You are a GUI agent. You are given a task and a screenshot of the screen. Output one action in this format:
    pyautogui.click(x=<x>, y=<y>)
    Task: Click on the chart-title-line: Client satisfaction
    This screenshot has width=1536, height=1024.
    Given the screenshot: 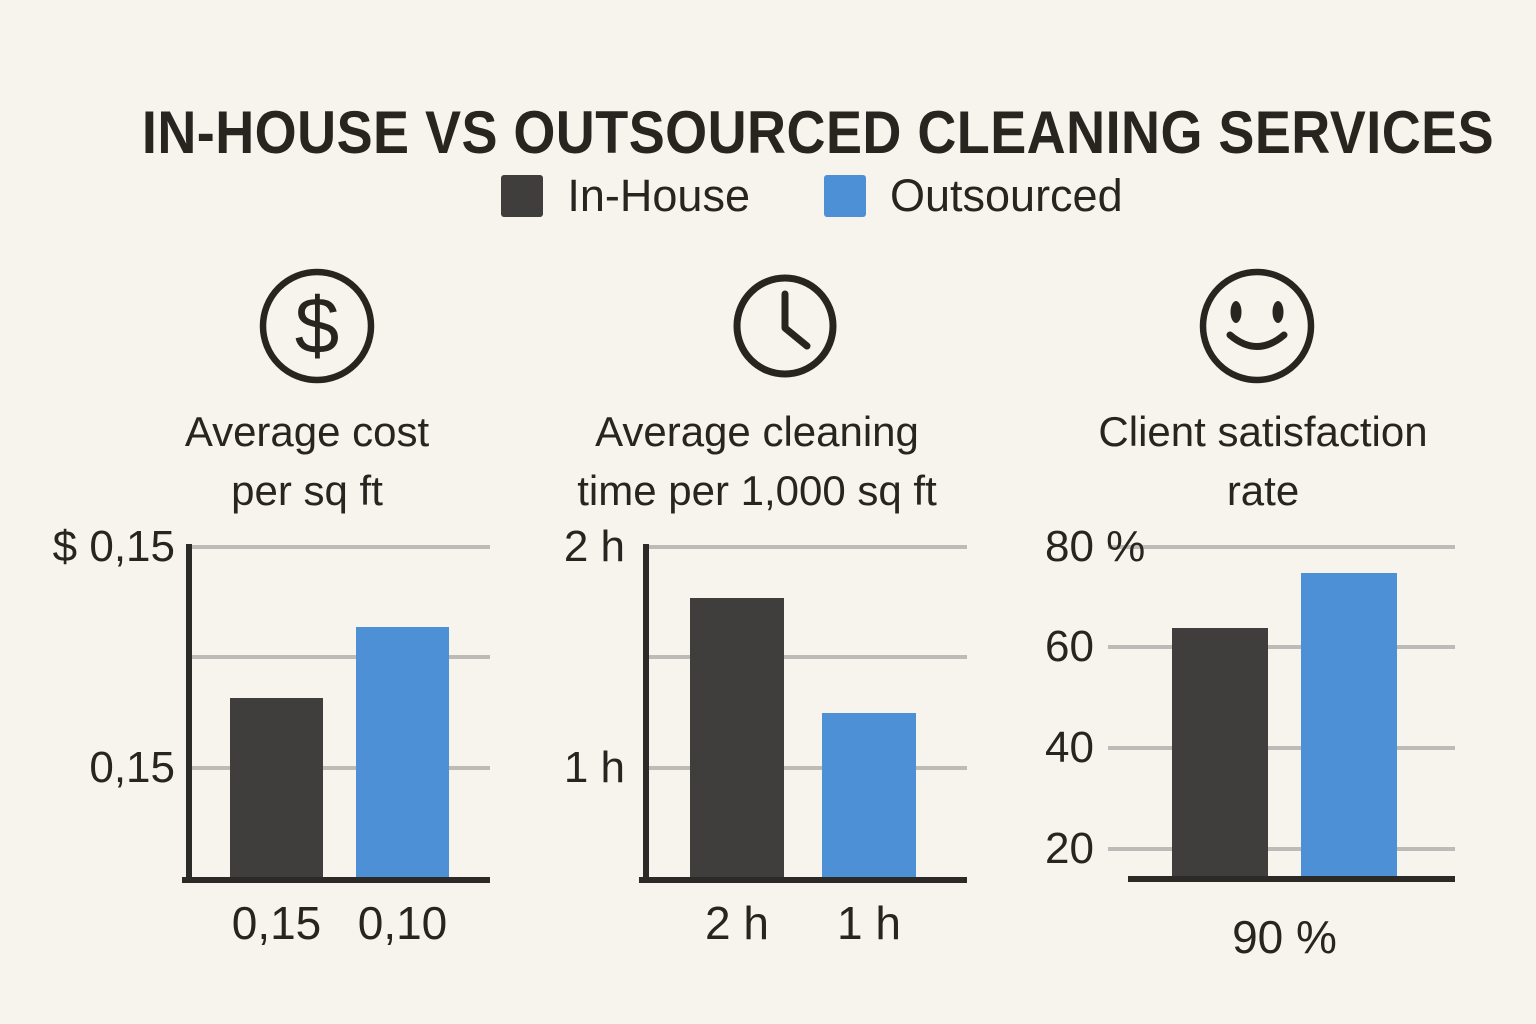 What is the action you would take?
    pyautogui.click(x=1263, y=431)
    